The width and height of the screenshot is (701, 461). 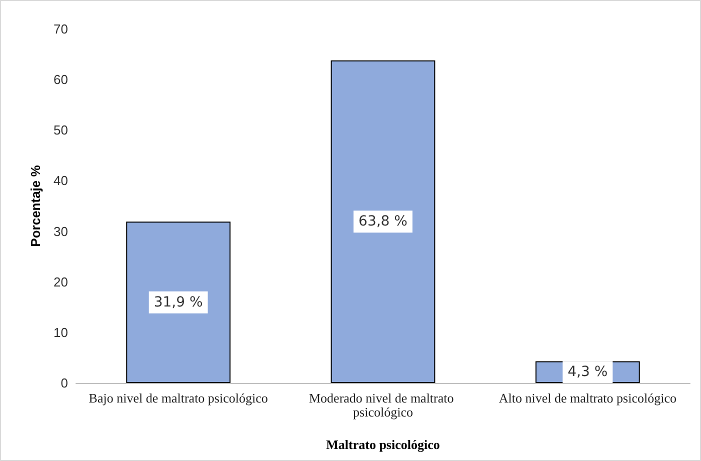 I want to click on y-tick-label: 0, so click(x=64, y=383).